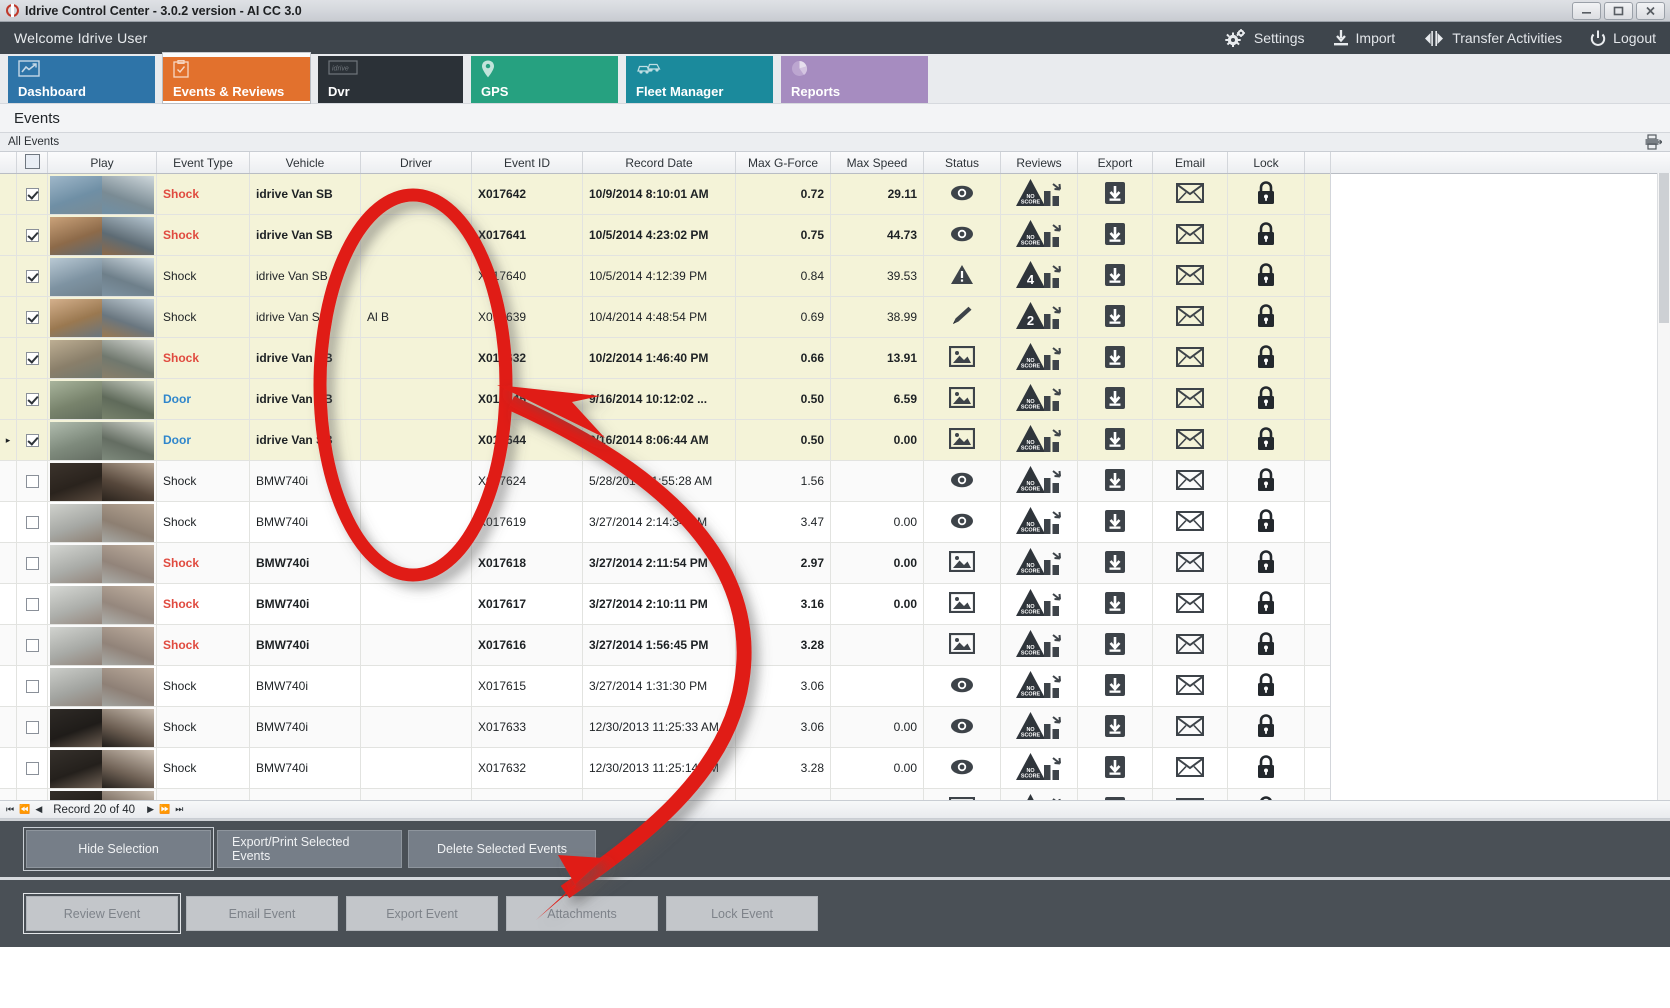 This screenshot has width=1670, height=1008. I want to click on export-event-button: Export Event, so click(422, 913).